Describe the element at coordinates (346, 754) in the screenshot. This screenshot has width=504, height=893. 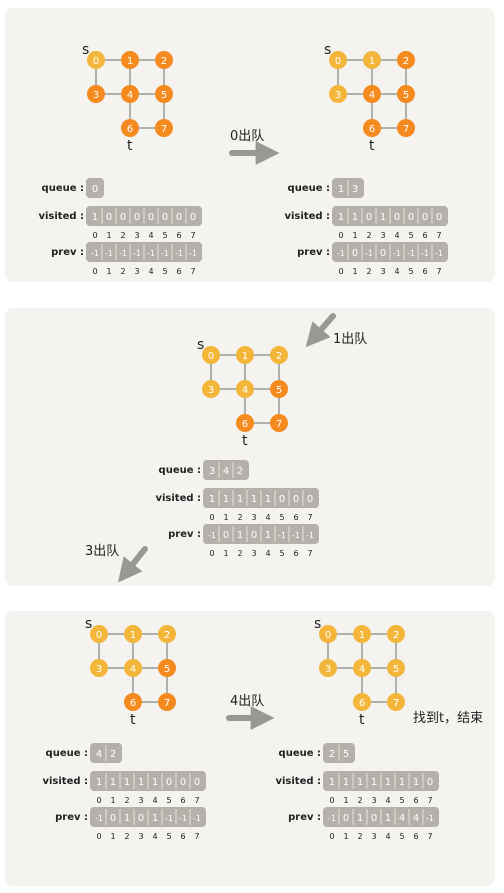
I see `queue-cell: 5` at that location.